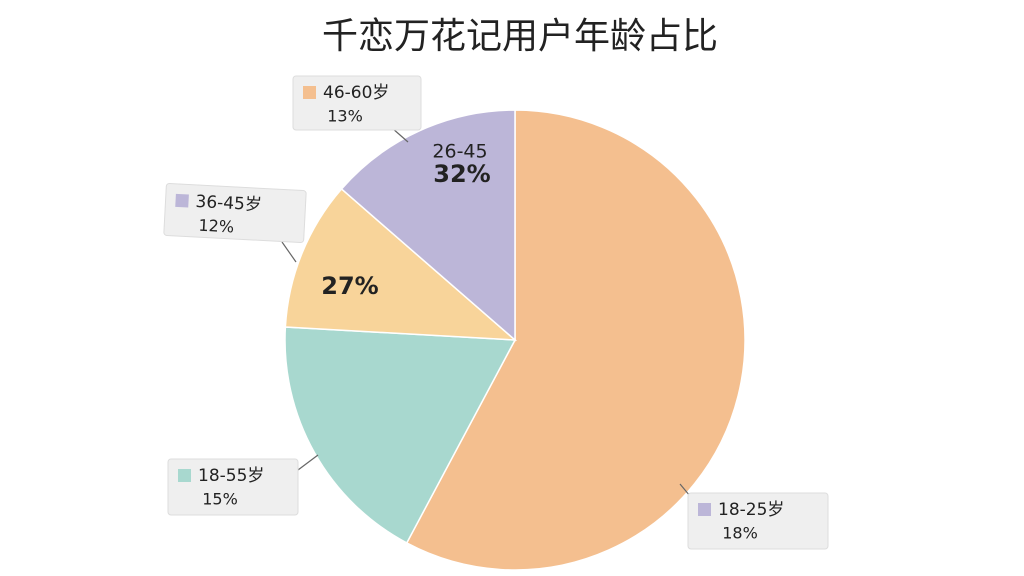 The image size is (1024, 576). Describe the element at coordinates (216, 226) in the screenshot. I see `callout-value: 12%` at that location.